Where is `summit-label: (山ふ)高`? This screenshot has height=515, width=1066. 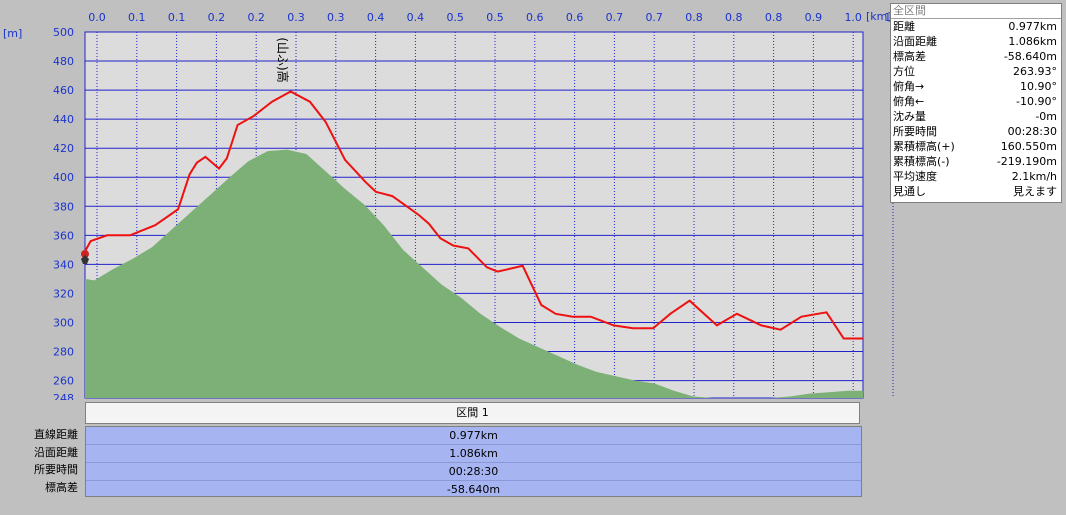
summit-label: (山ふ)高 is located at coordinates (282, 59).